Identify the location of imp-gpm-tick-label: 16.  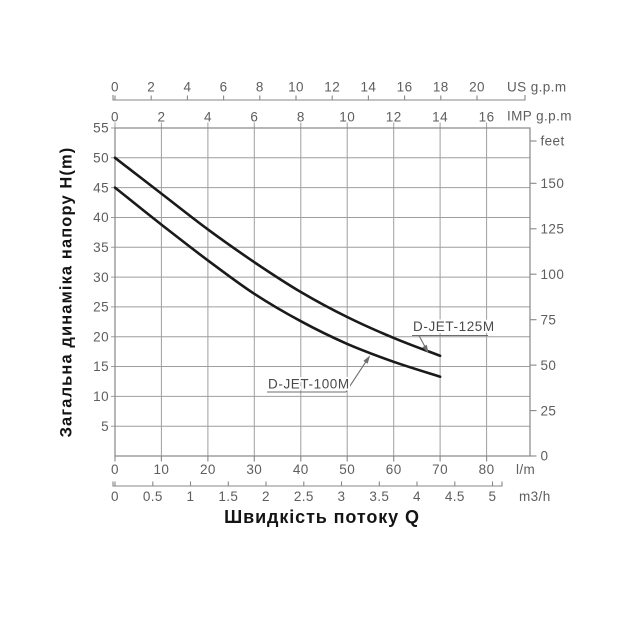
(487, 117).